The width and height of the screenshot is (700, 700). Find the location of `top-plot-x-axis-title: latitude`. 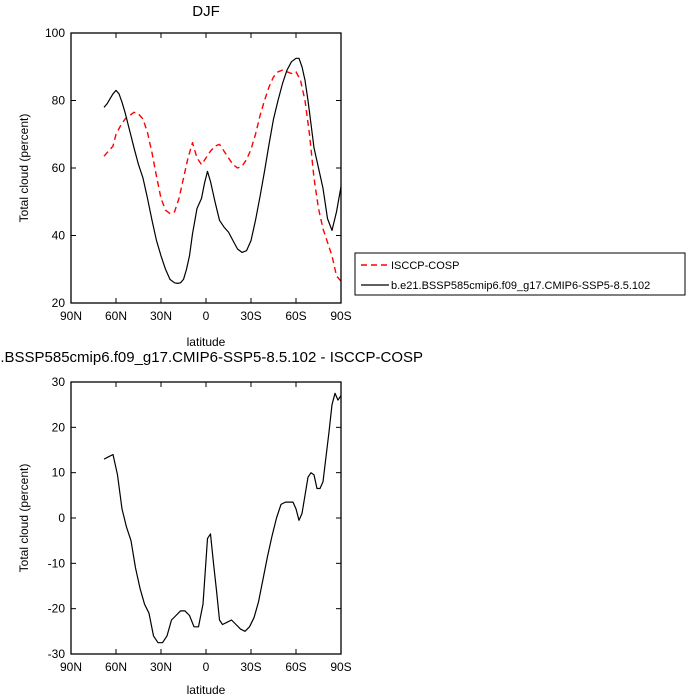

top-plot-x-axis-title: latitude is located at coordinates (206, 342).